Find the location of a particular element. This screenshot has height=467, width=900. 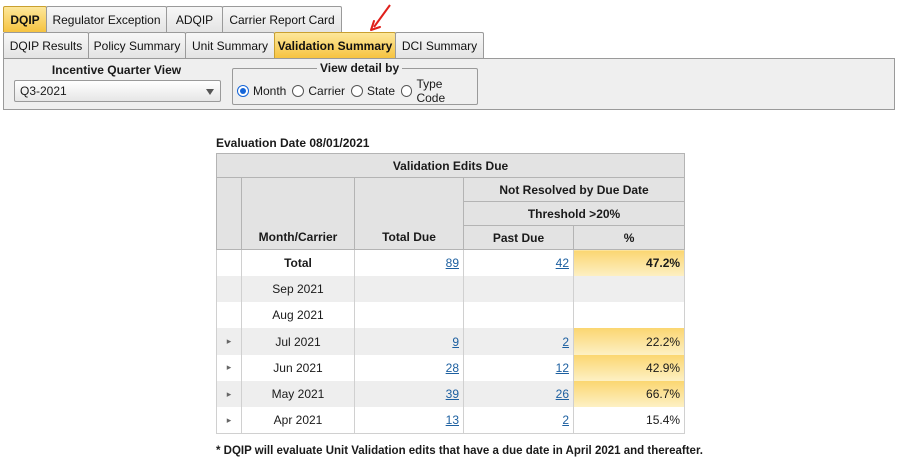

table-row: ▸ May 2021 39 26 66.7% is located at coordinates (451, 394).